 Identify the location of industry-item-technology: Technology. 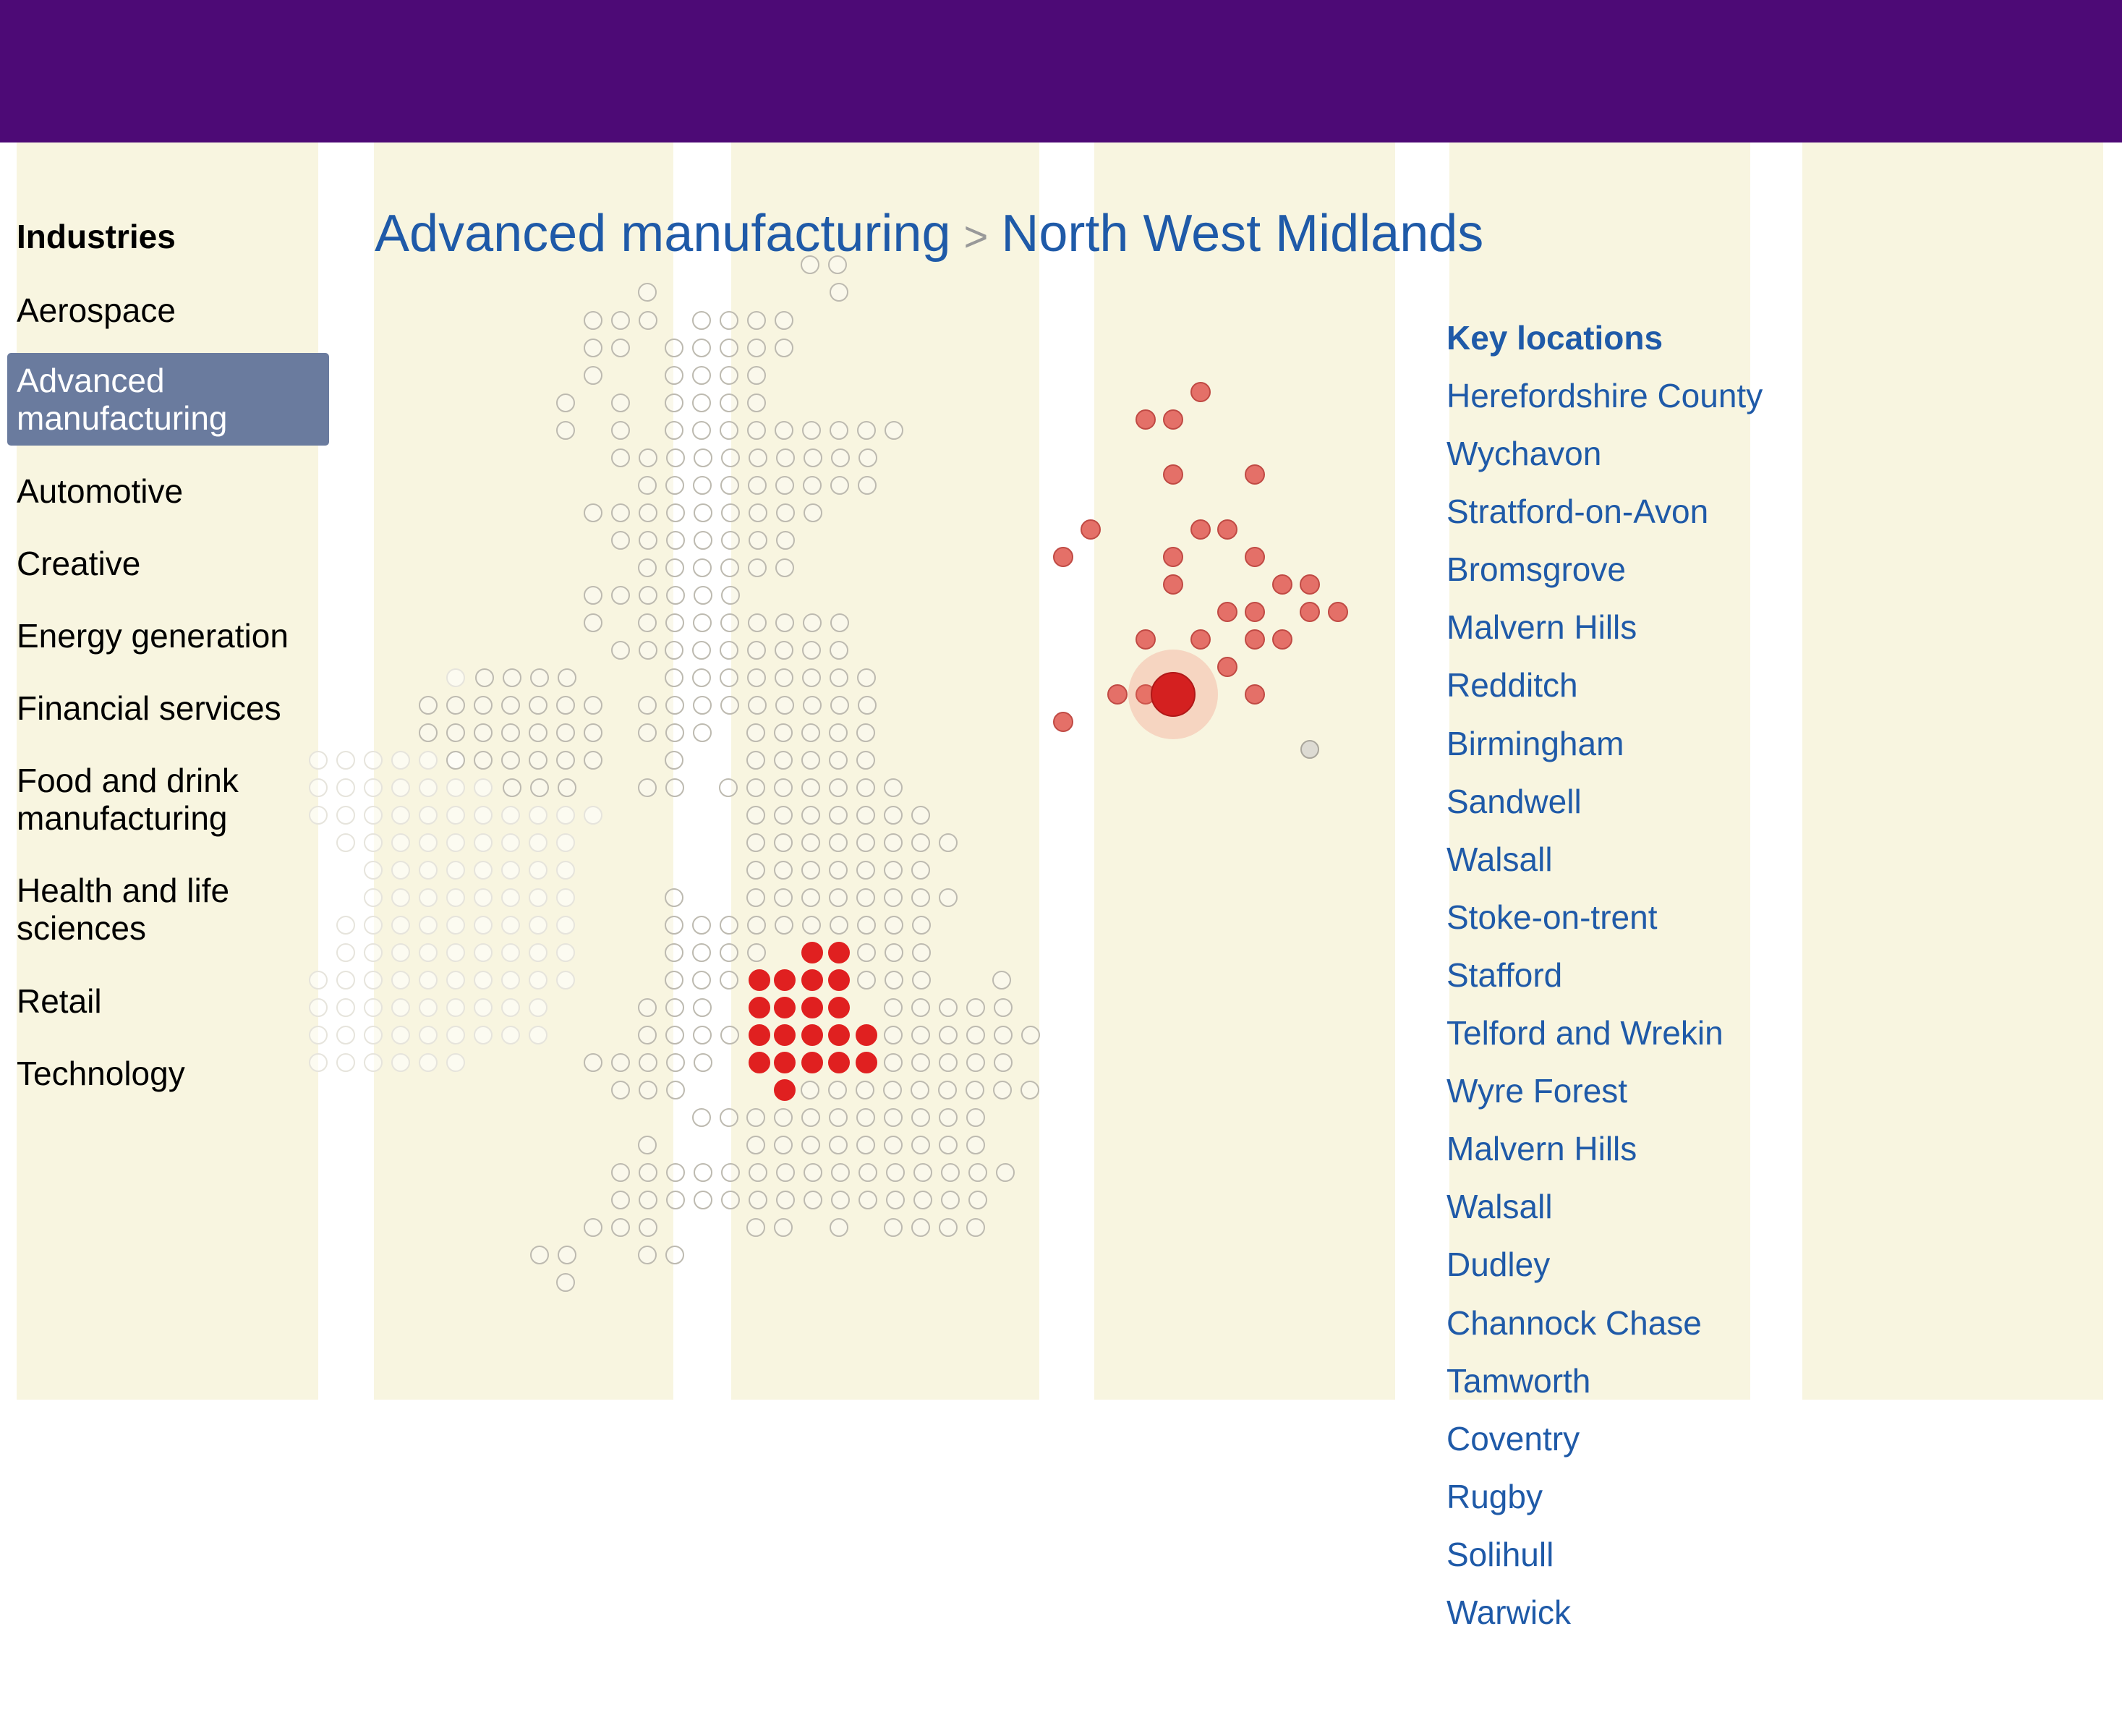
(101, 1073).